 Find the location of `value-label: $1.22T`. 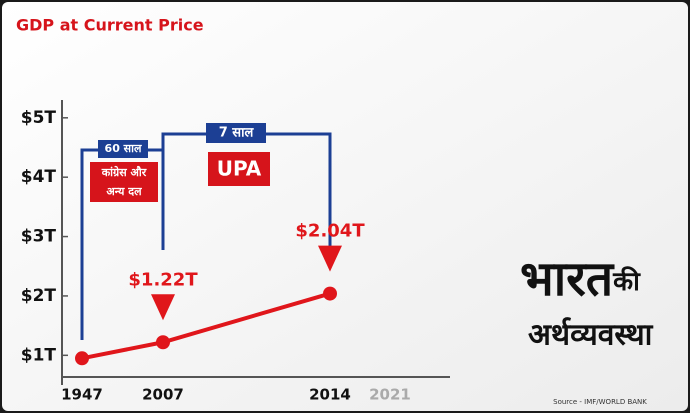

value-label: $1.22T is located at coordinates (163, 279).